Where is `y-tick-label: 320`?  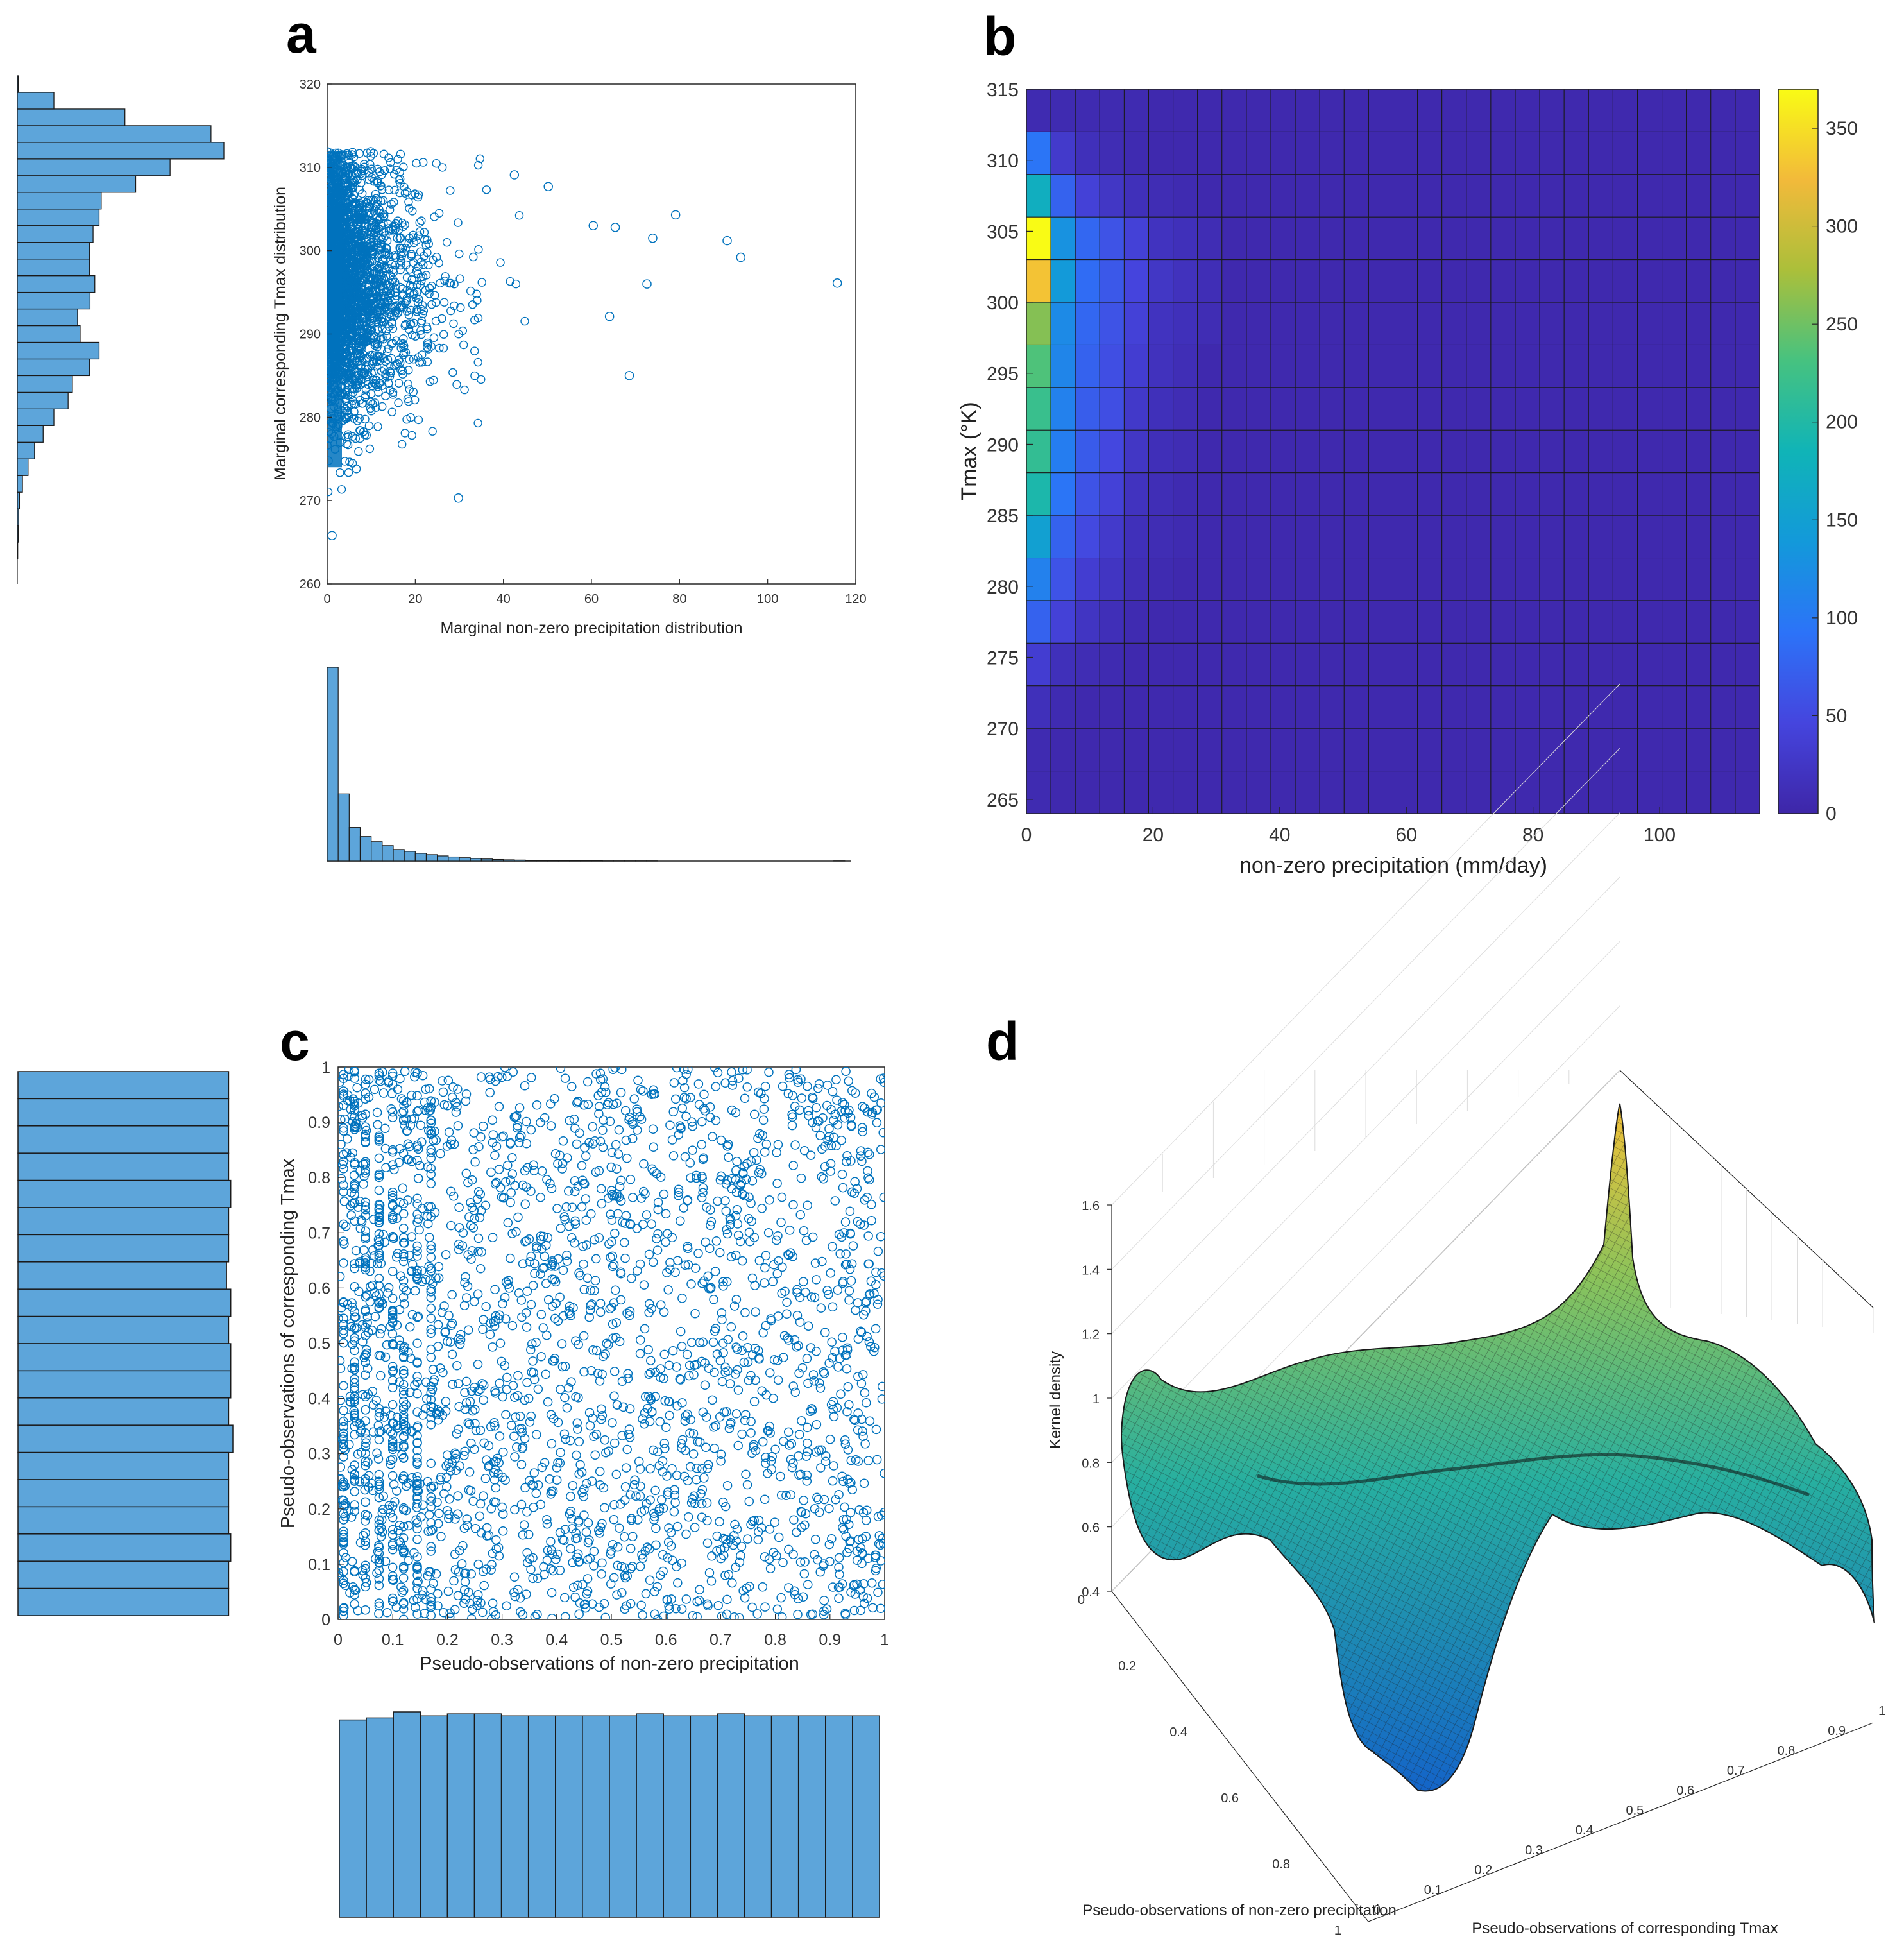 y-tick-label: 320 is located at coordinates (310, 85).